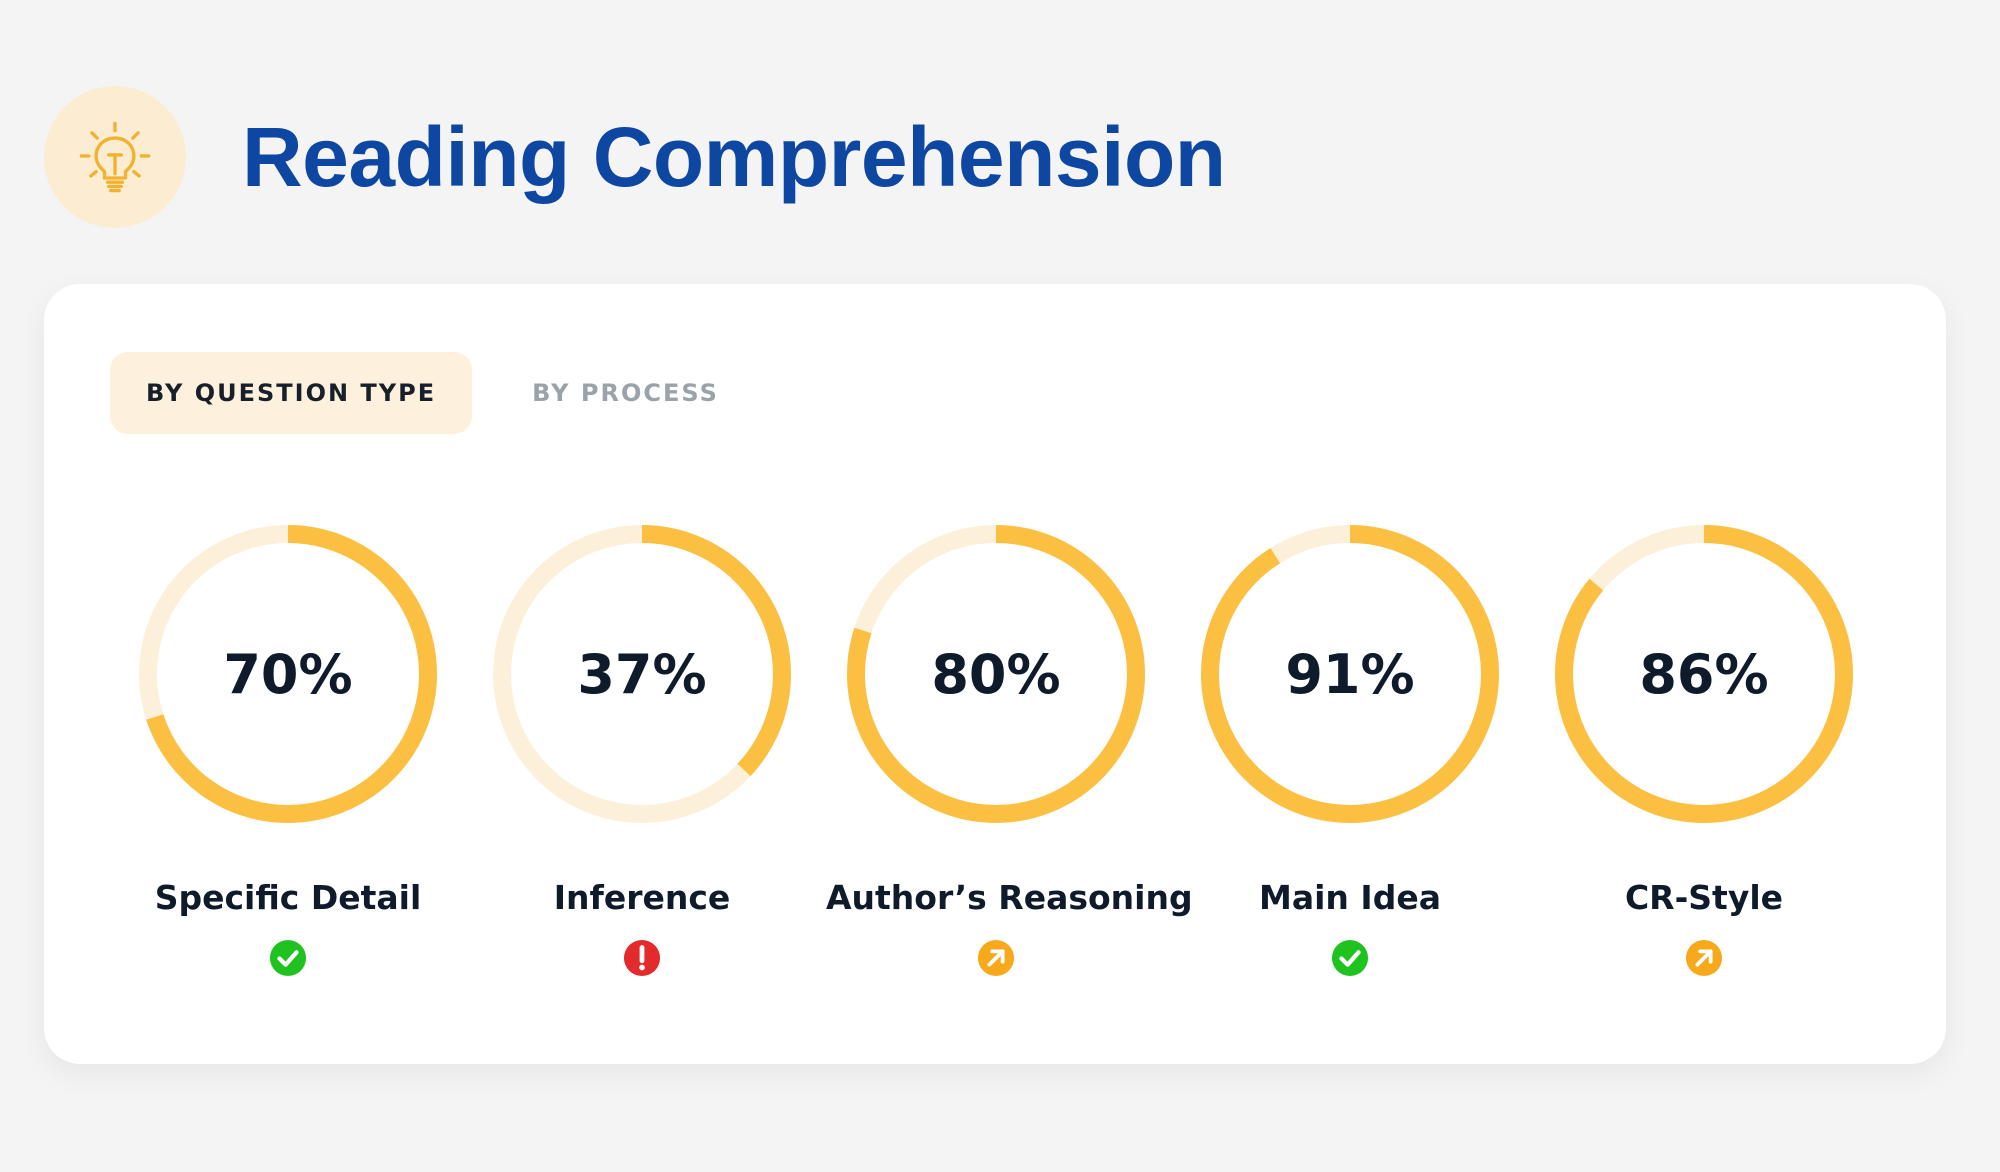  What do you see at coordinates (1350, 897) in the screenshot?
I see `metric-label: Main Idea` at bounding box center [1350, 897].